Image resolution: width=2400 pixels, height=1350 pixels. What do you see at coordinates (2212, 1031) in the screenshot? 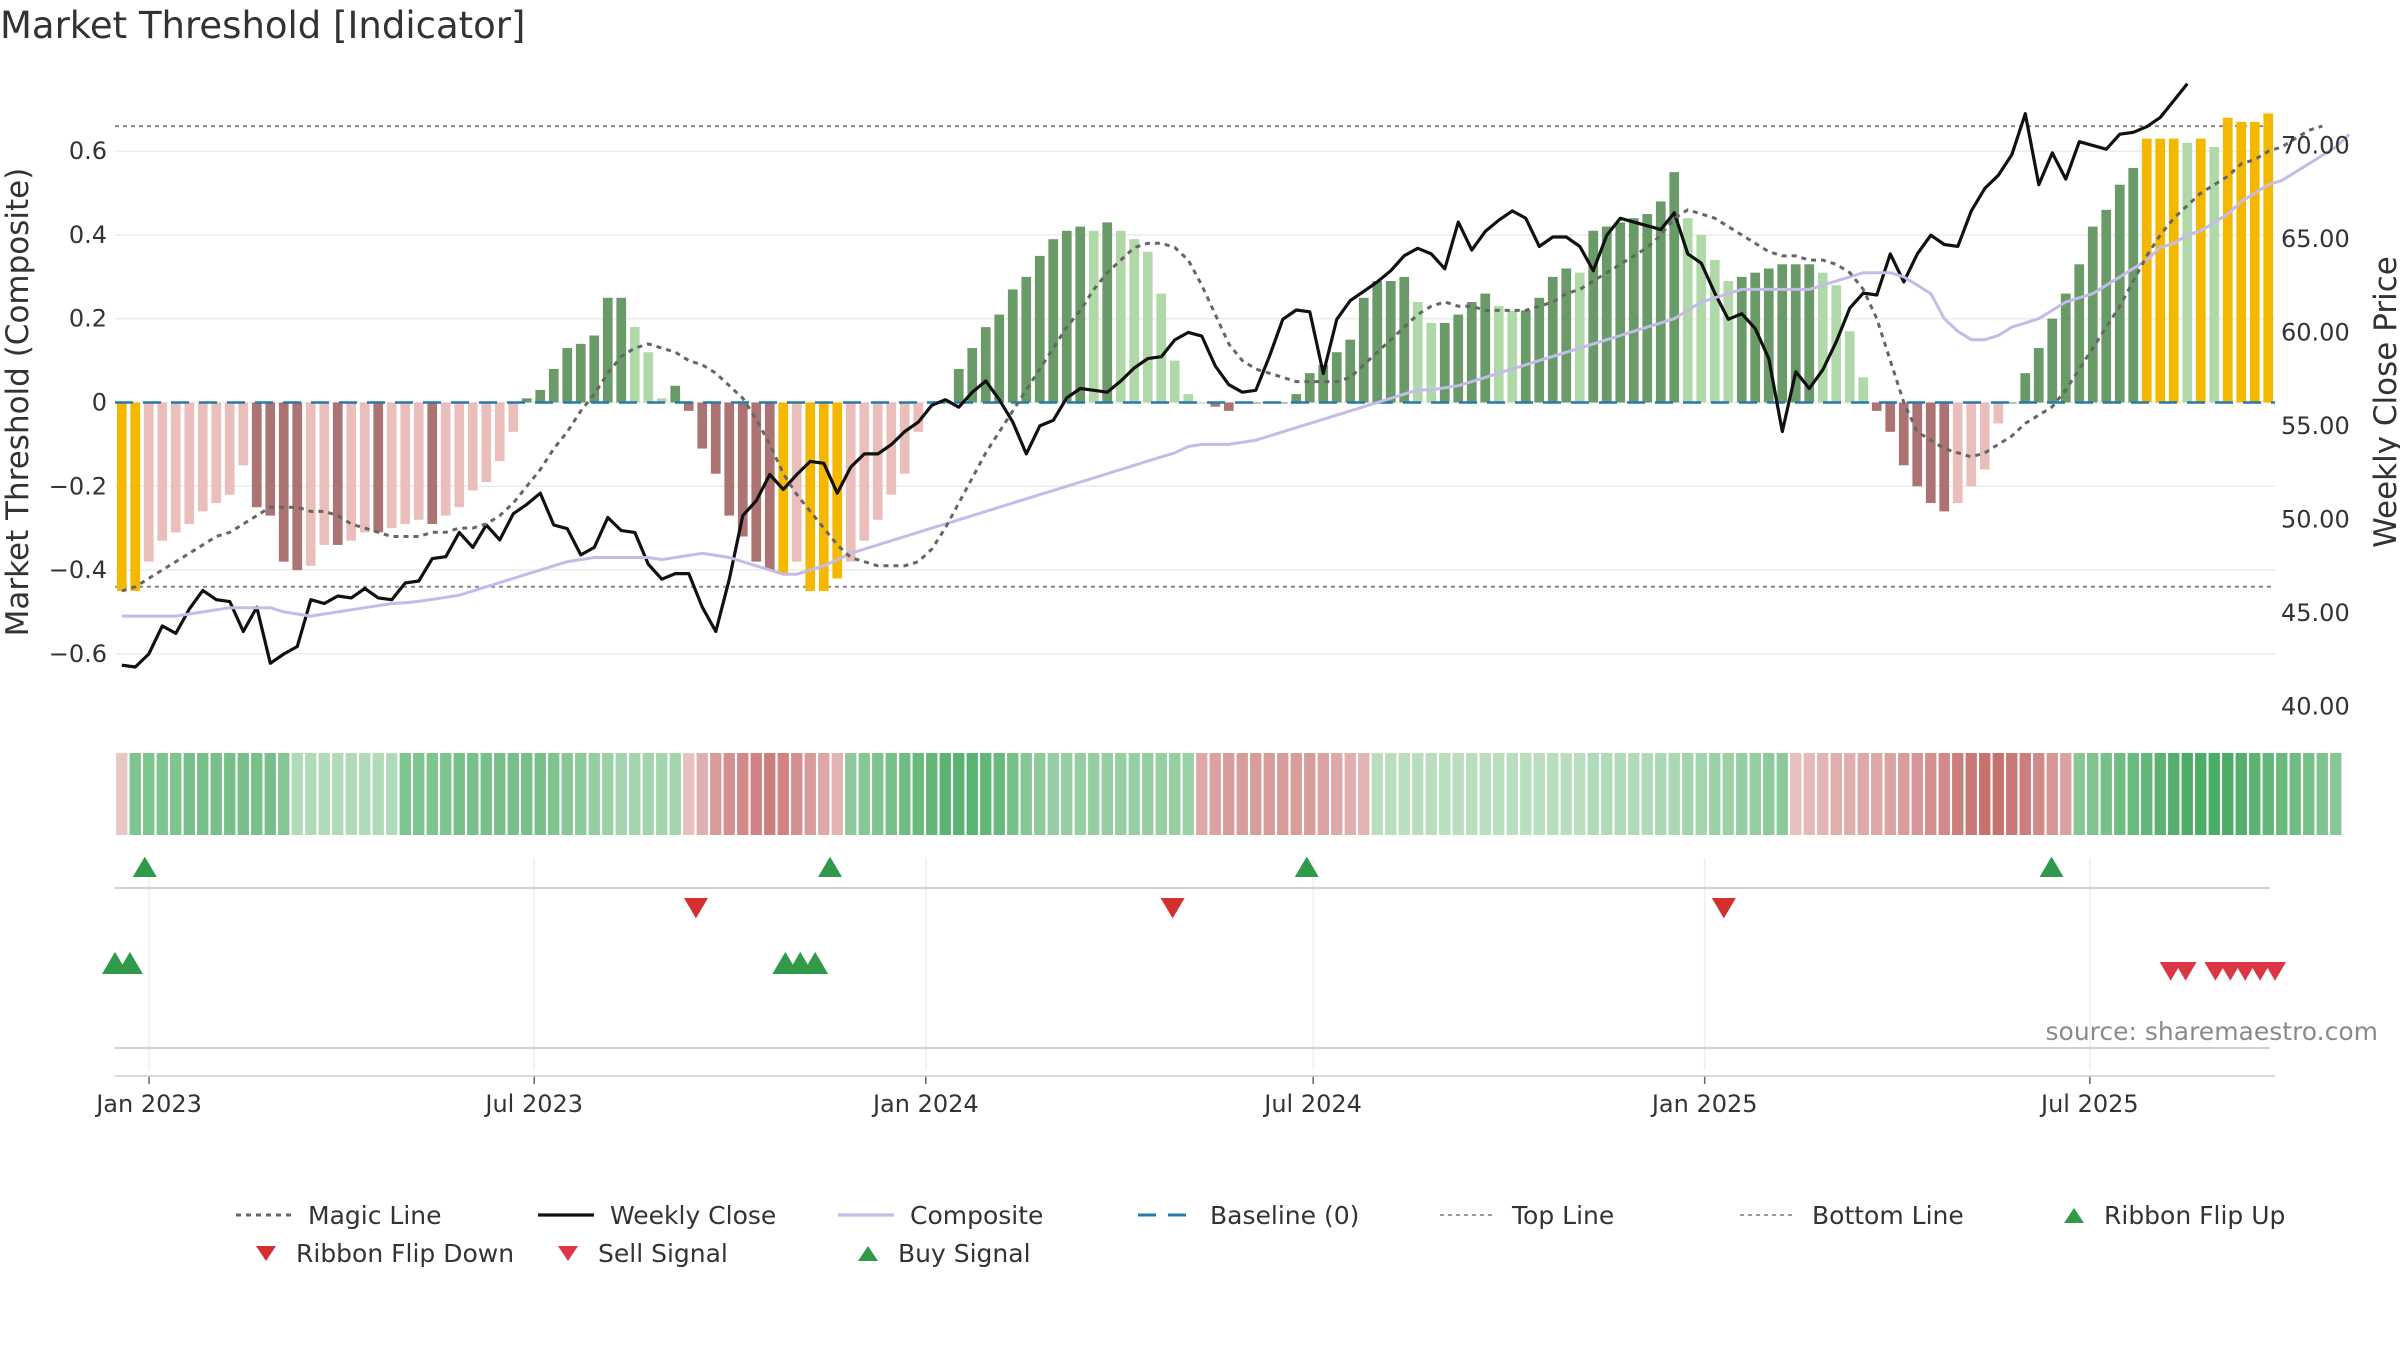
I see `source-label: source: sharemaestro.com` at bounding box center [2212, 1031].